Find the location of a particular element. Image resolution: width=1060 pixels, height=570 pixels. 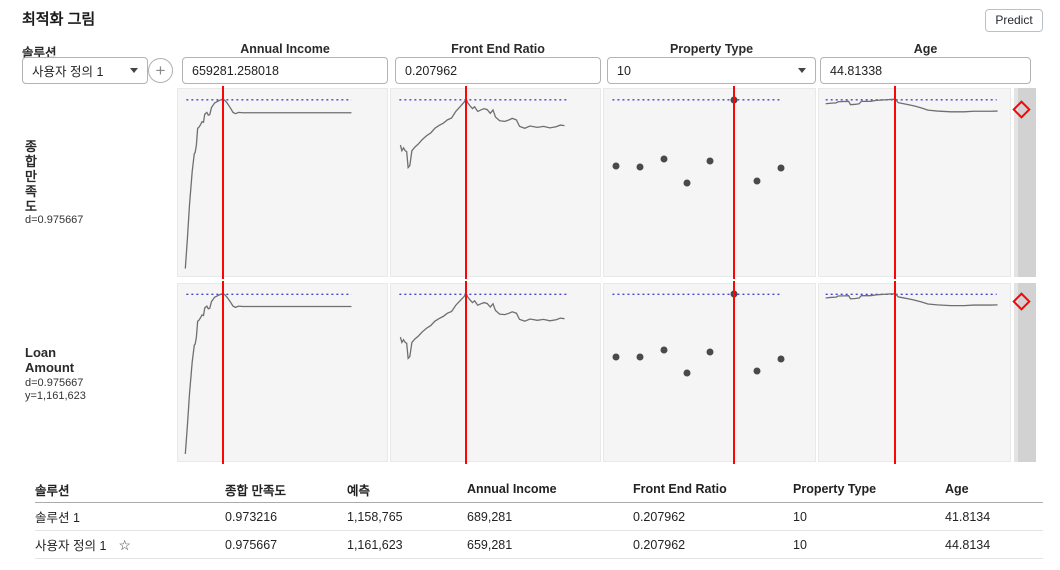

column-header: 종합 만족도 is located at coordinates (255, 490).